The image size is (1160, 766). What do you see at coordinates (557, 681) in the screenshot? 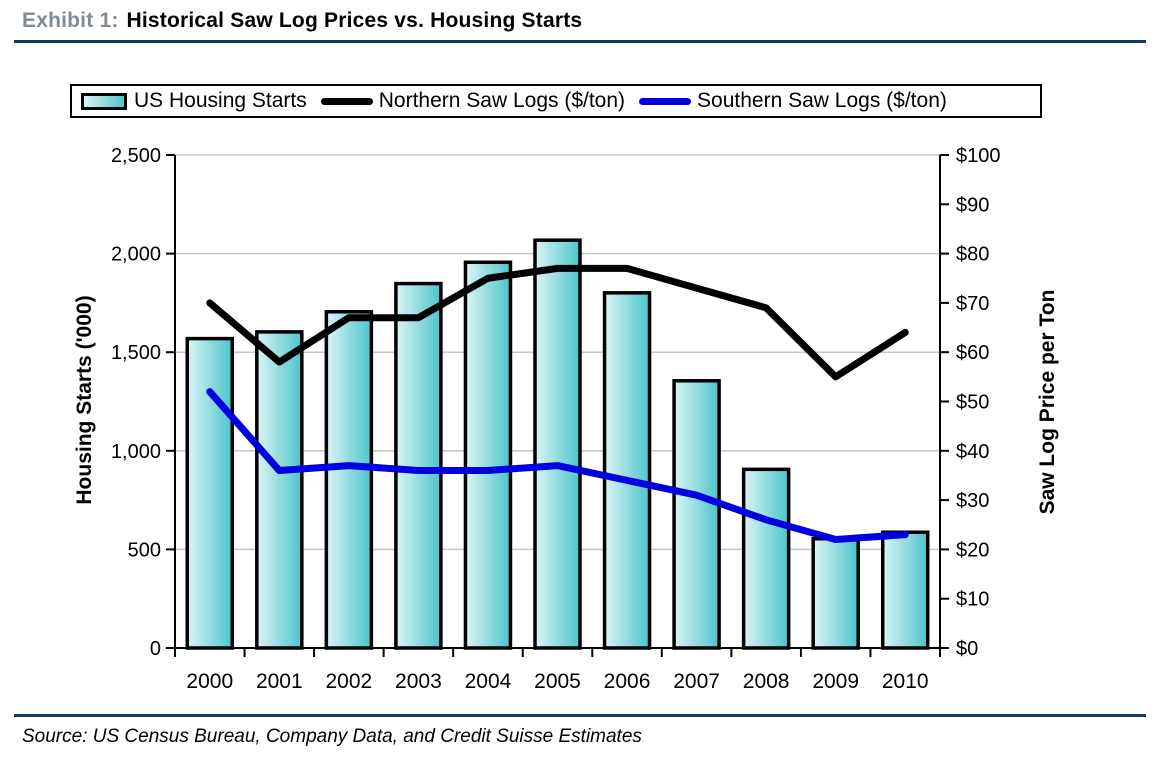
I see `x-axis-category-label: 2005` at bounding box center [557, 681].